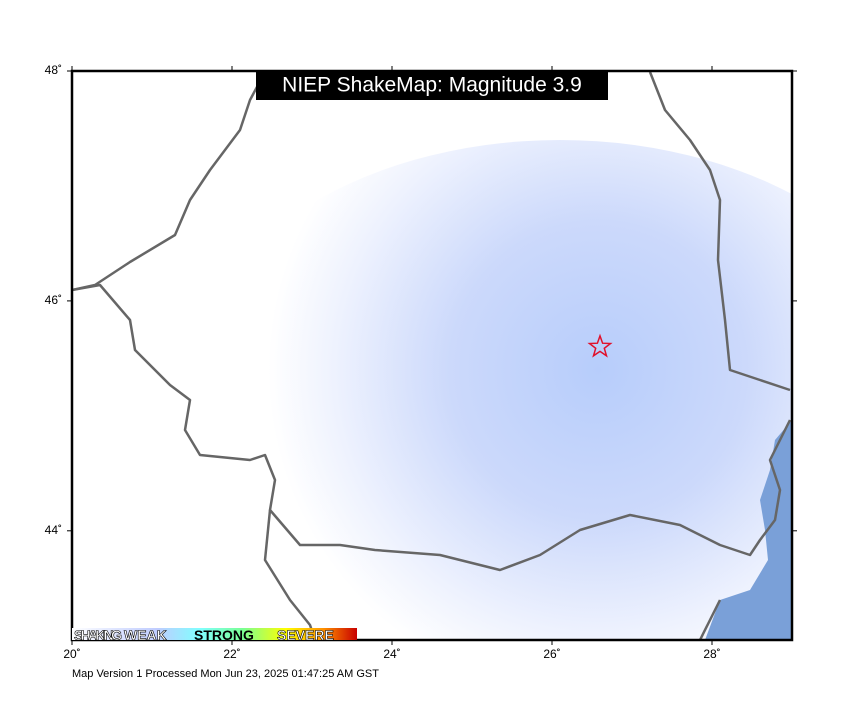 This screenshot has height=713, width=864. What do you see at coordinates (391, 654) in the screenshot?
I see `x-tick-label: 24˚` at bounding box center [391, 654].